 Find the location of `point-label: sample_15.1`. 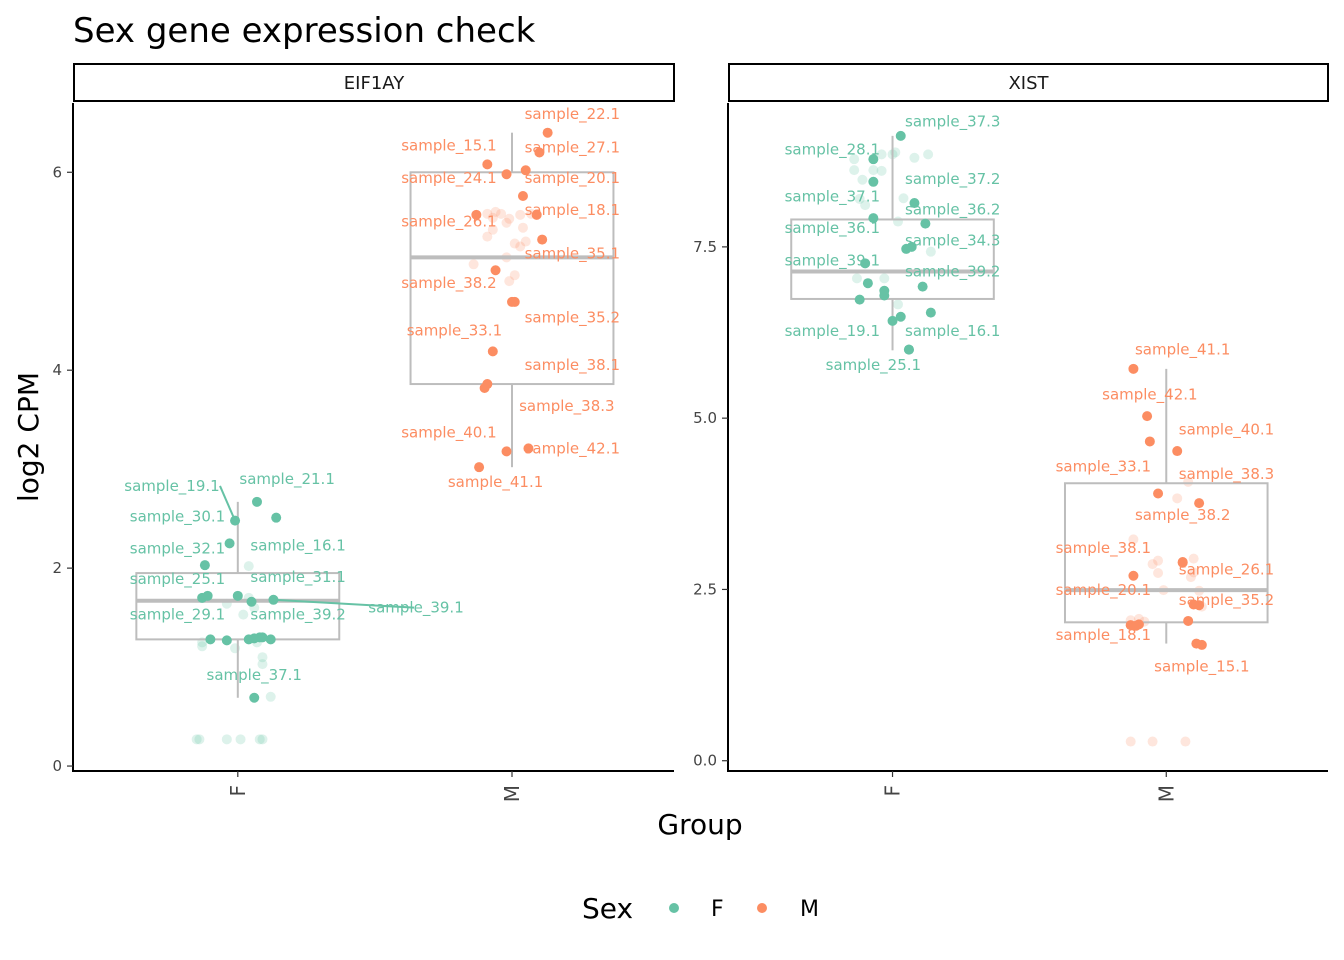

point-label: sample_15.1 is located at coordinates (1201, 667).